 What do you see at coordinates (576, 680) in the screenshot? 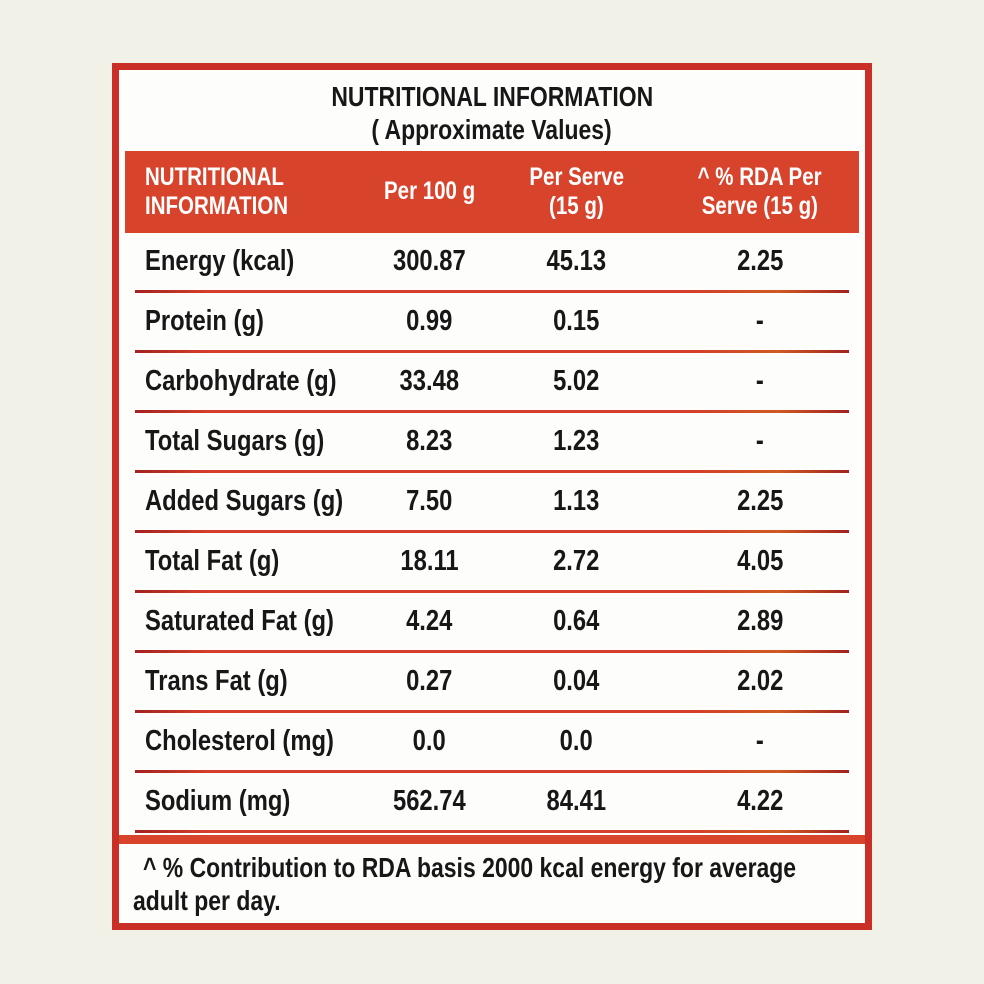
I see `value-per-serve: 0.04` at bounding box center [576, 680].